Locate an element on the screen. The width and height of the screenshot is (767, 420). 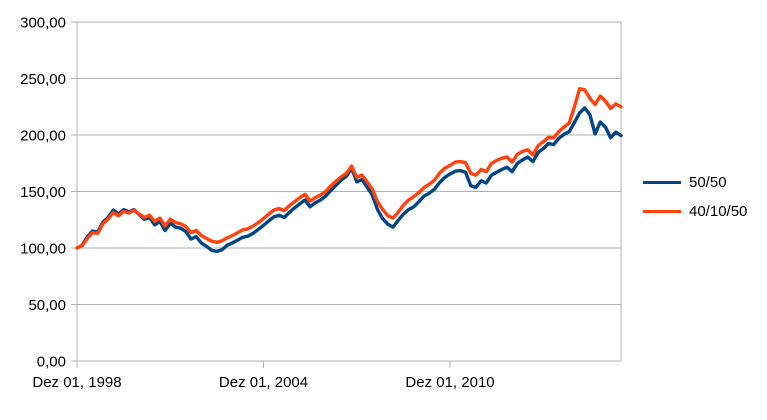
x-axis-tick-label: Dez 01, 2010 is located at coordinates (449, 382).